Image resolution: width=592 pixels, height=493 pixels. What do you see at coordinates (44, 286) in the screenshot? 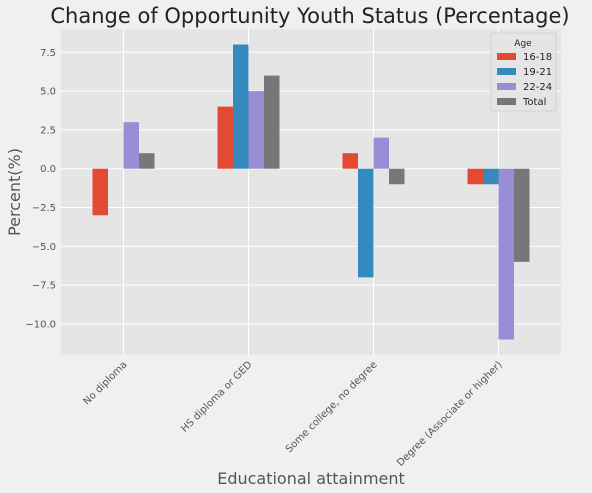
I see `y-tick-label: −7.5` at bounding box center [44, 286].